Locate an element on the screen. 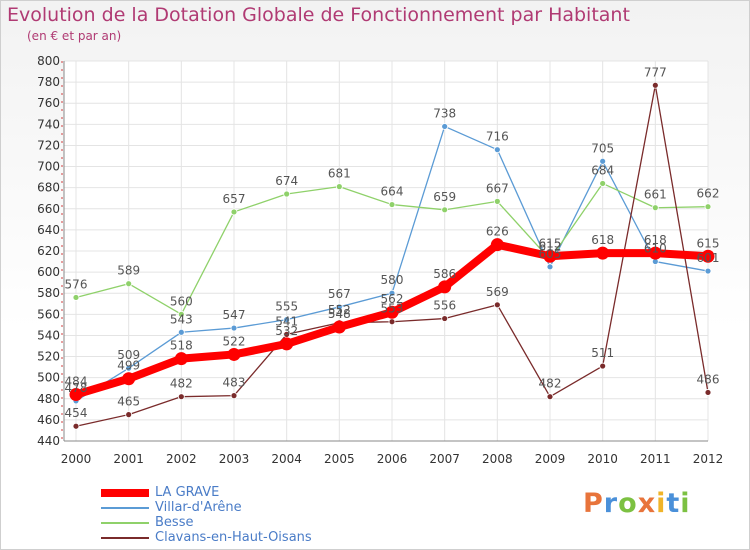 The height and width of the screenshot is (550, 750). x-tick-label: 2004 is located at coordinates (286, 459).